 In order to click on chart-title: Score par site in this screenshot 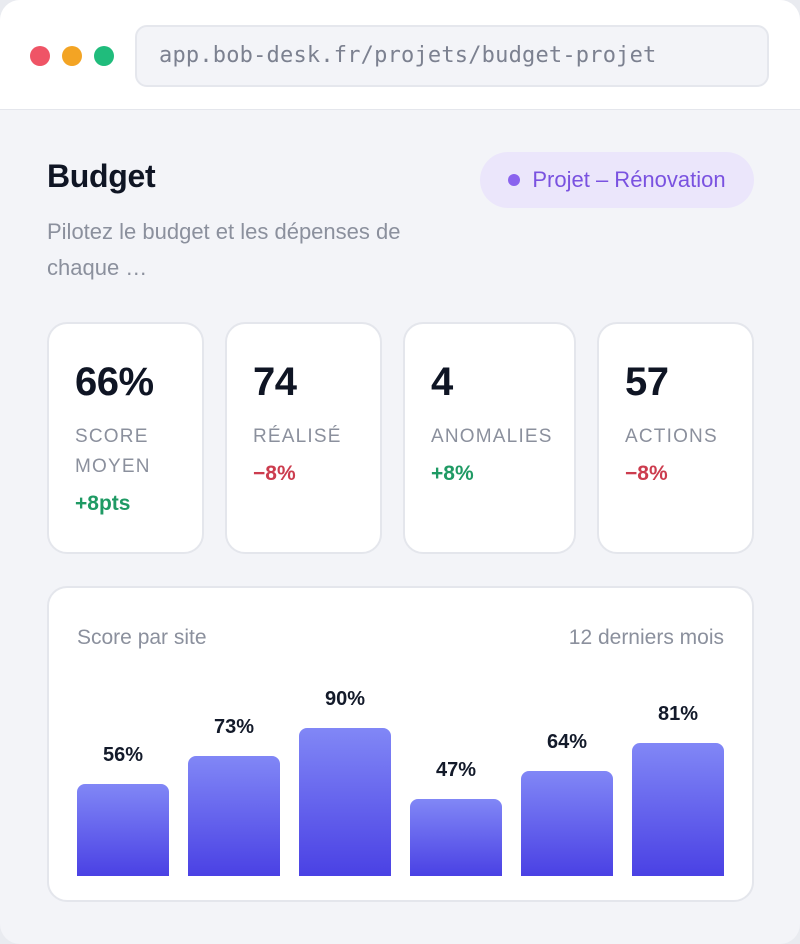, I will do `click(142, 637)`.